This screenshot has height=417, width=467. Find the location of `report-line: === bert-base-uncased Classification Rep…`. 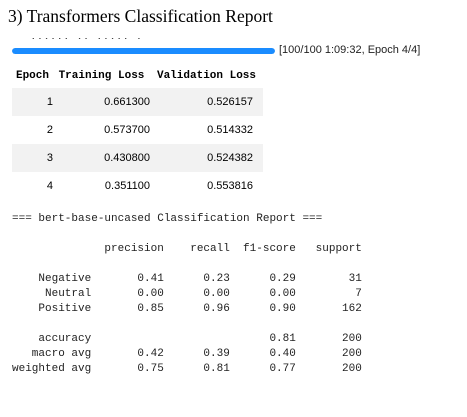

report-line: === bert-base-uncased Classification Rep… is located at coordinates (167, 219).